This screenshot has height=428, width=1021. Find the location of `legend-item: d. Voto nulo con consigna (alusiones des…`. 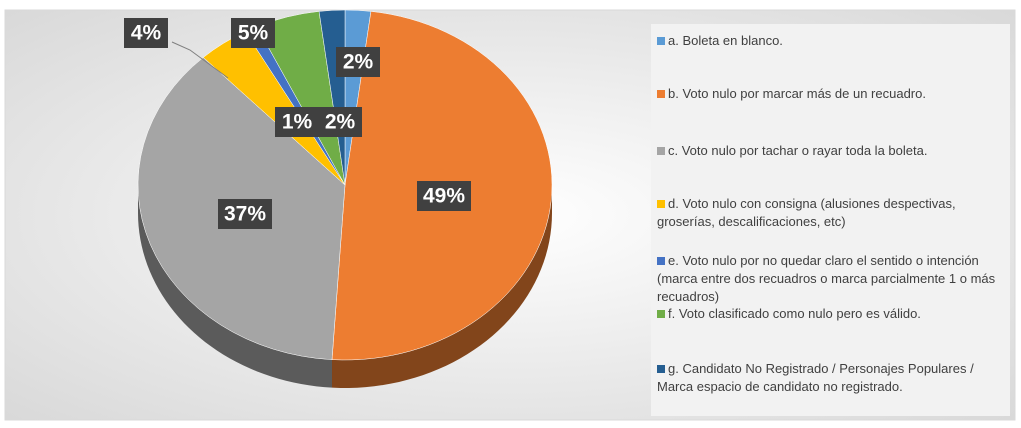

legend-item: d. Voto nulo con consigna (alusiones des… is located at coordinates (832, 213).